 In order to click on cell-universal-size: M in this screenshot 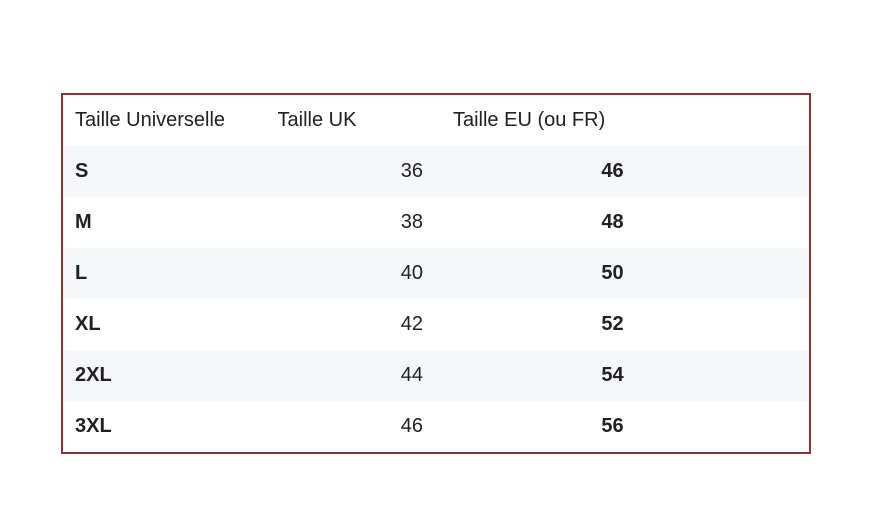, I will do `click(83, 222)`.